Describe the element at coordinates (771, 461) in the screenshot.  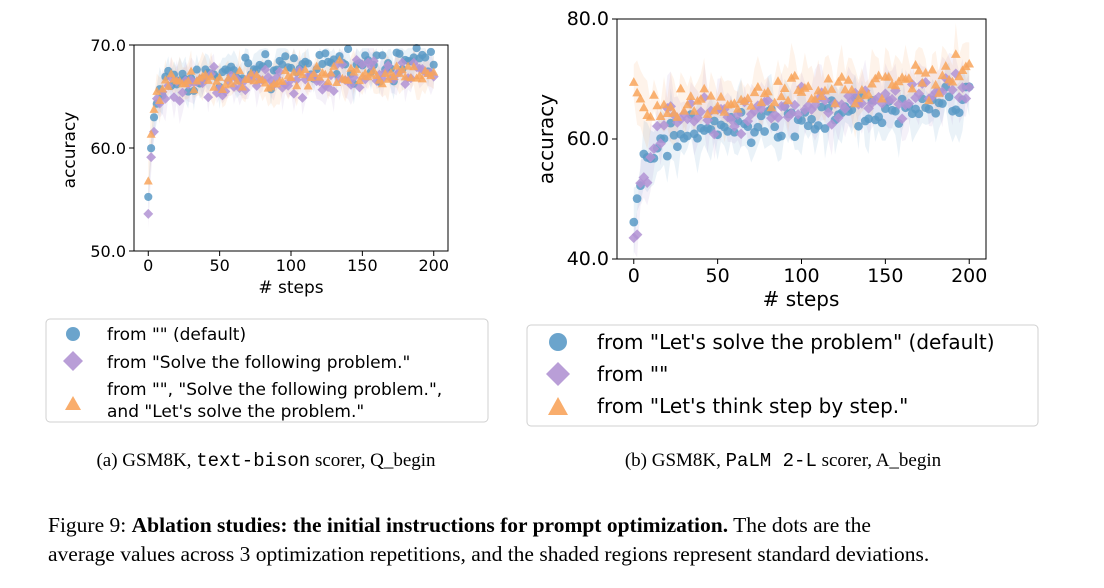
I see `chart-b-caption-code: PaLM 2-L` at that location.